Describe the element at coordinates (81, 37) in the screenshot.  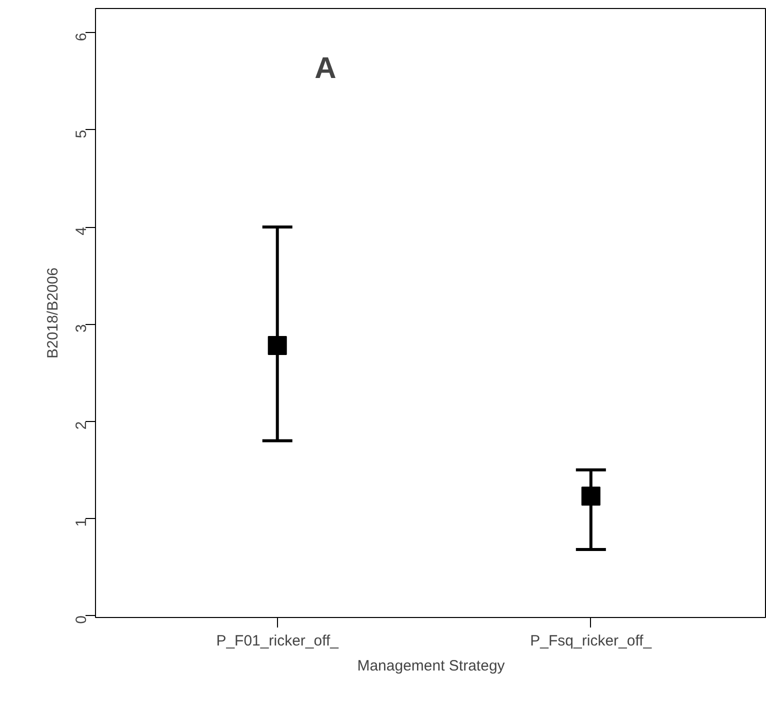
I see `y-tick-label: 6` at that location.